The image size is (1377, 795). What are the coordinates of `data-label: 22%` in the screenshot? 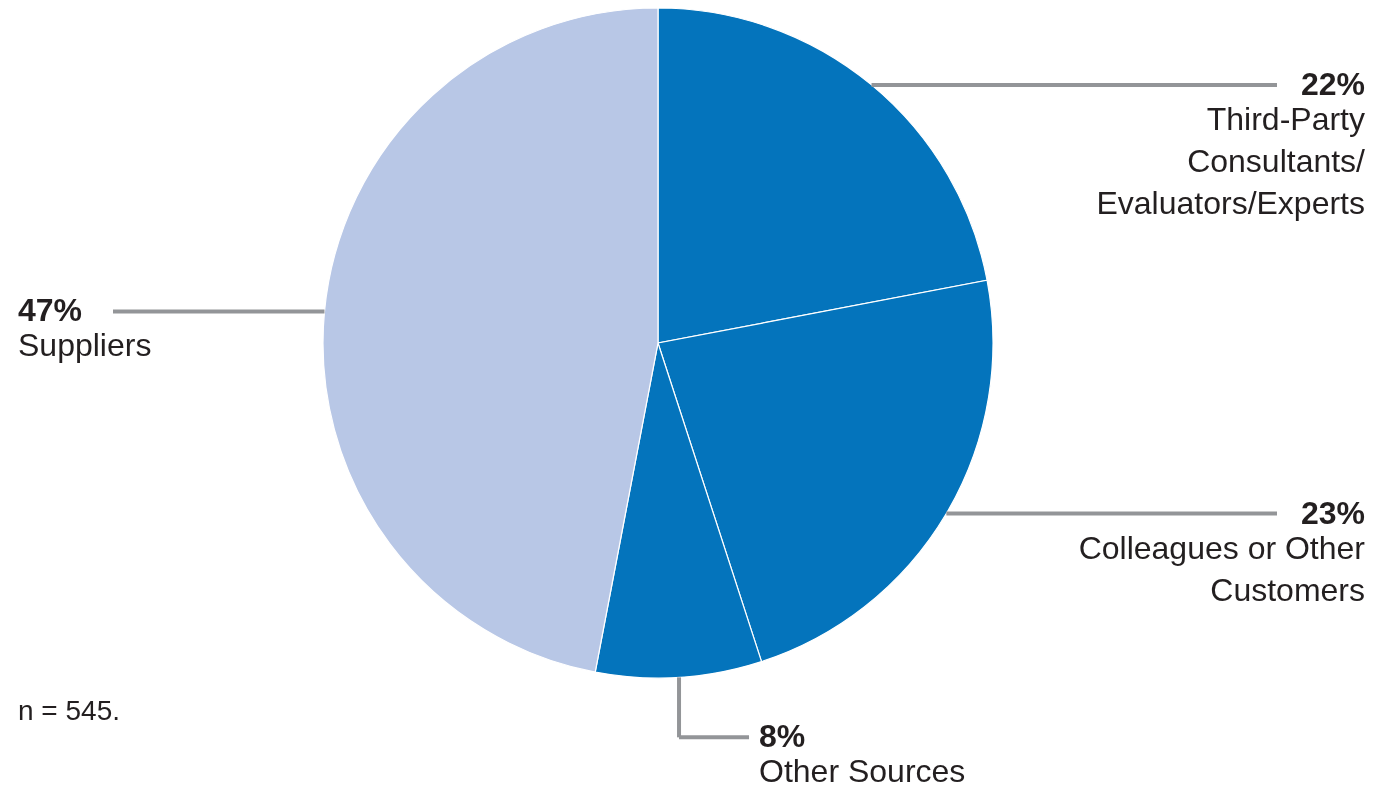 It's located at (1332, 83).